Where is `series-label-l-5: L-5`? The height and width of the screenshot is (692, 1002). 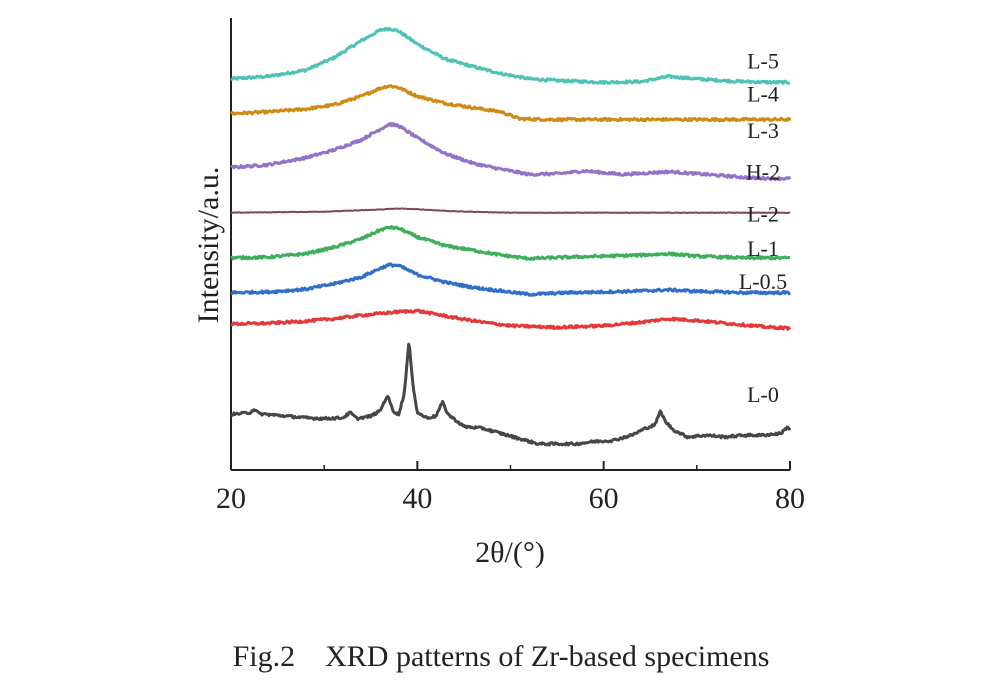
series-label-l-5: L-5 is located at coordinates (763, 60).